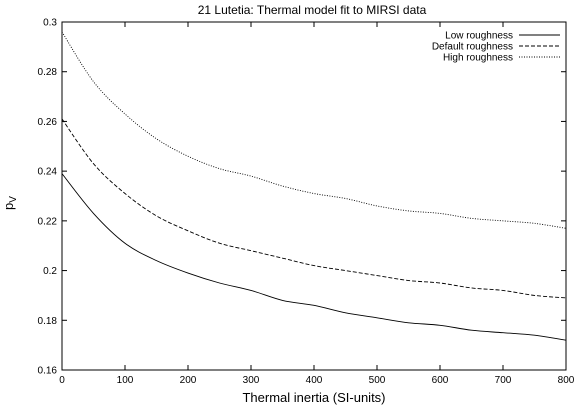 The image size is (578, 408). Describe the element at coordinates (48, 371) in the screenshot. I see `y-tick-label: 0.16` at that location.